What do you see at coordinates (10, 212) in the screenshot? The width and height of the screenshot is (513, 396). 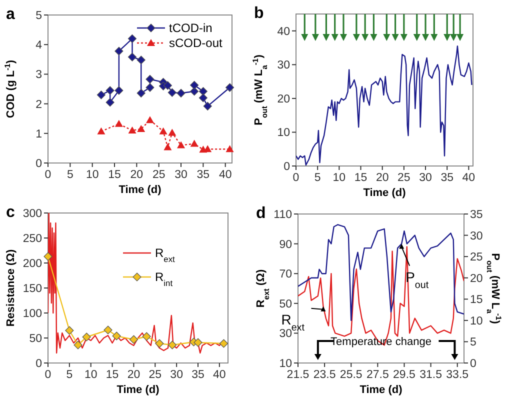 I see `chart-title: c` at bounding box center [10, 212].